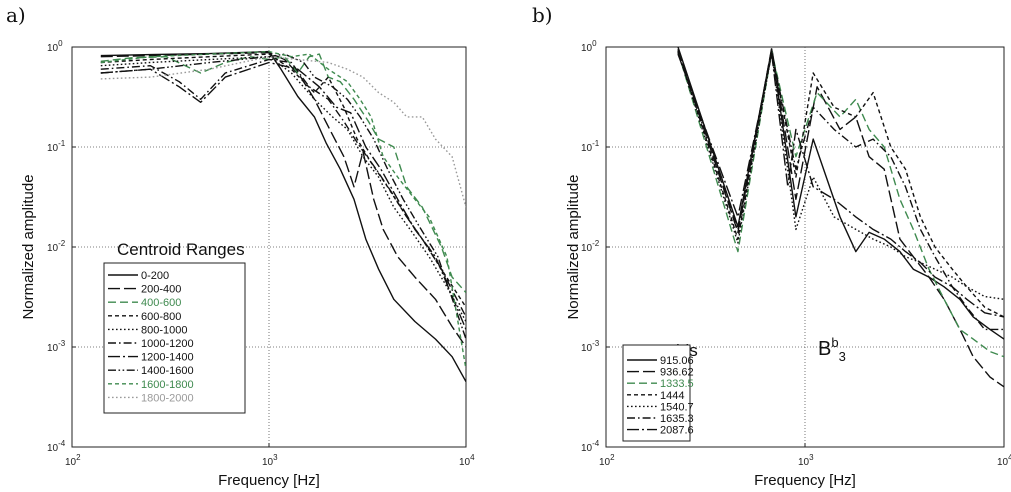 The image size is (1011, 492). I want to click on legend-label: 1540.7, so click(677, 407).